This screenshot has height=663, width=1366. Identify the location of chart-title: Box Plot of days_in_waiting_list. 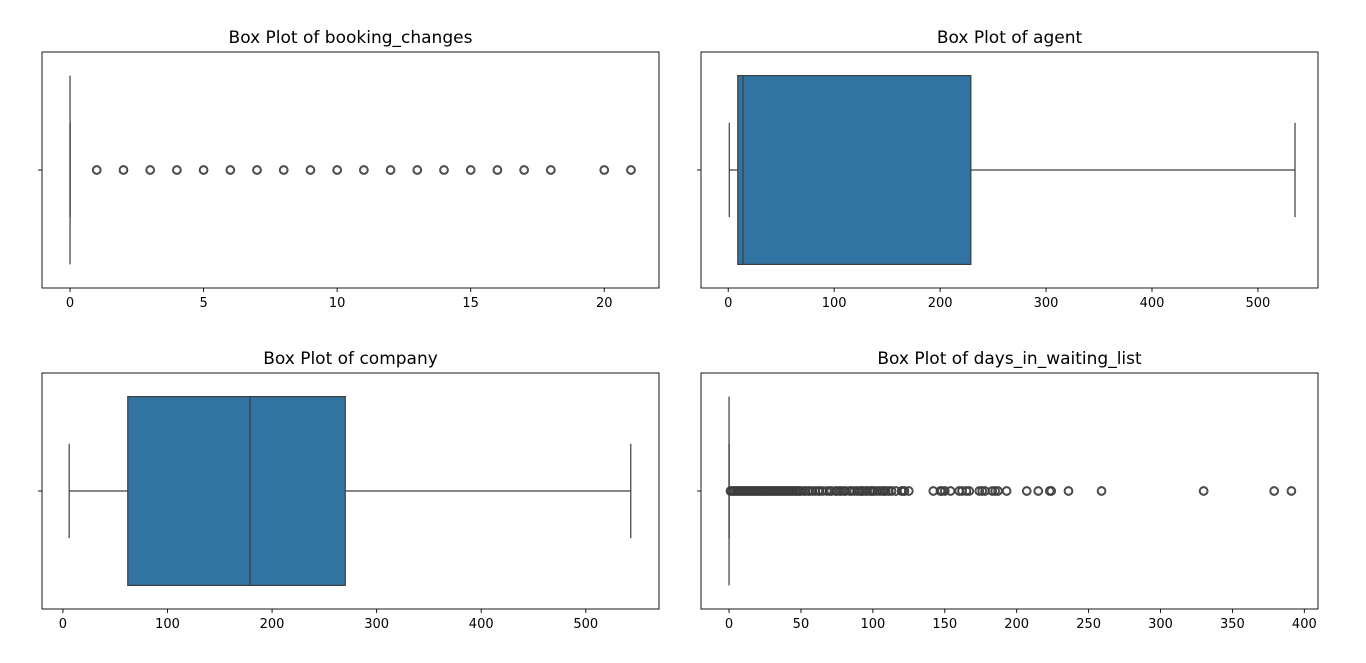
(1009, 359).